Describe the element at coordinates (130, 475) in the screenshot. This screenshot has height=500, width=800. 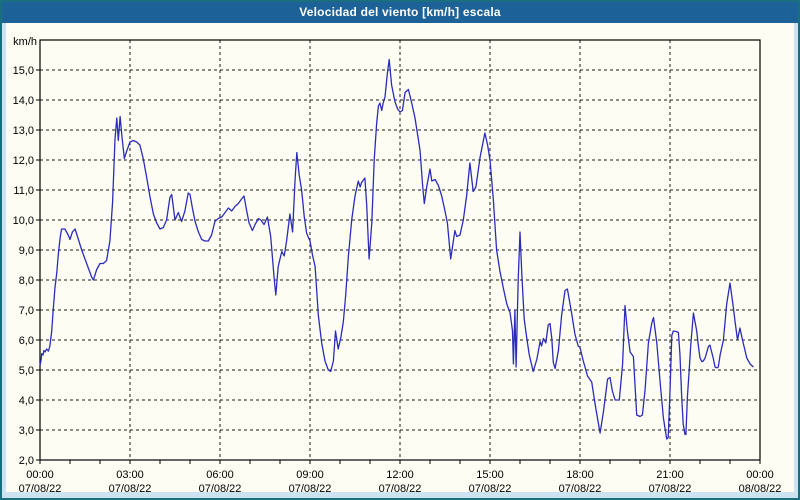
I see `svg-text: 03:00` at that location.